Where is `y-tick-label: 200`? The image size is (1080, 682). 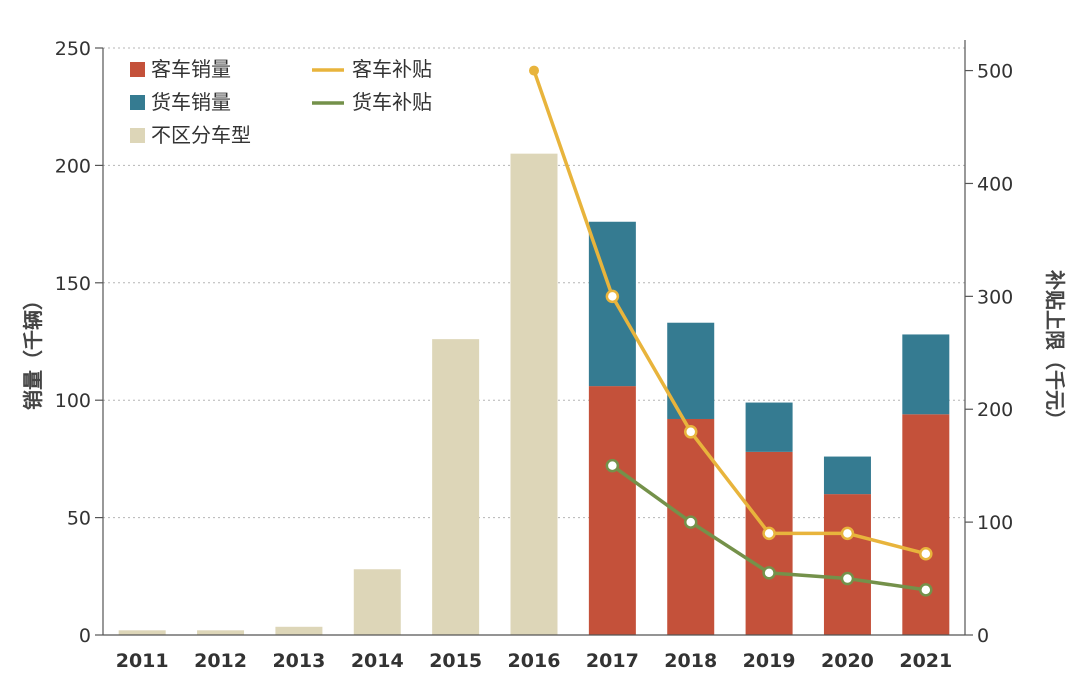
y-tick-label: 200 is located at coordinates (73, 166).